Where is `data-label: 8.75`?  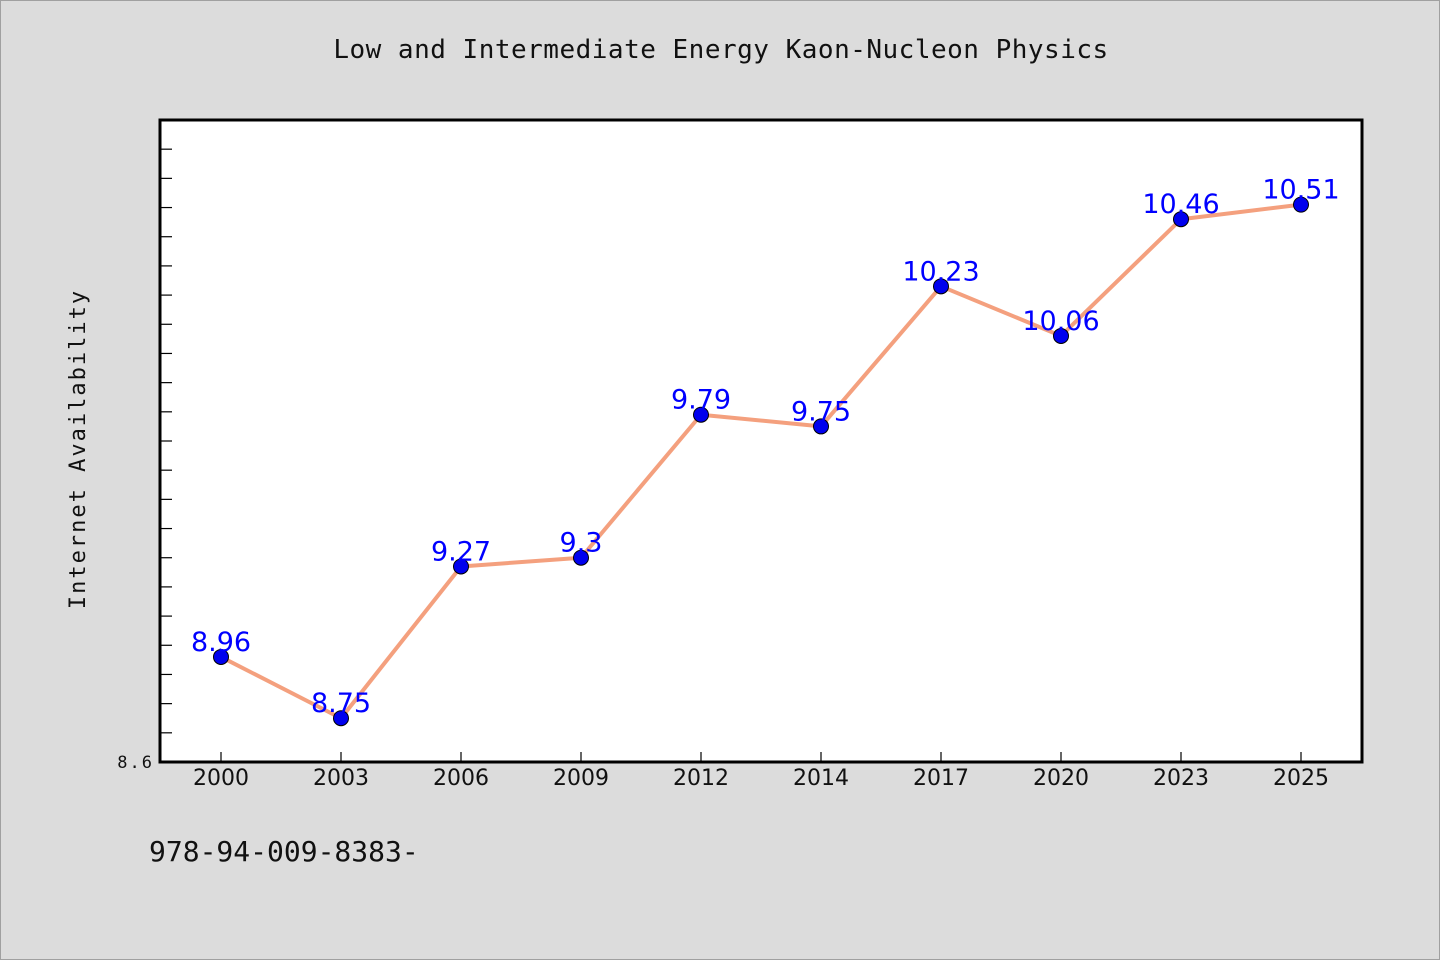 data-label: 8.75 is located at coordinates (341, 703).